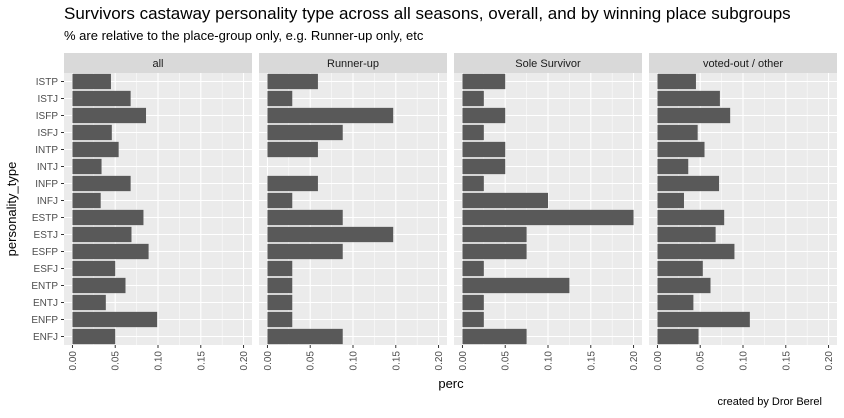 The image size is (844, 418). Describe the element at coordinates (47, 133) in the screenshot. I see `y-tick-label: ISFJ` at that location.